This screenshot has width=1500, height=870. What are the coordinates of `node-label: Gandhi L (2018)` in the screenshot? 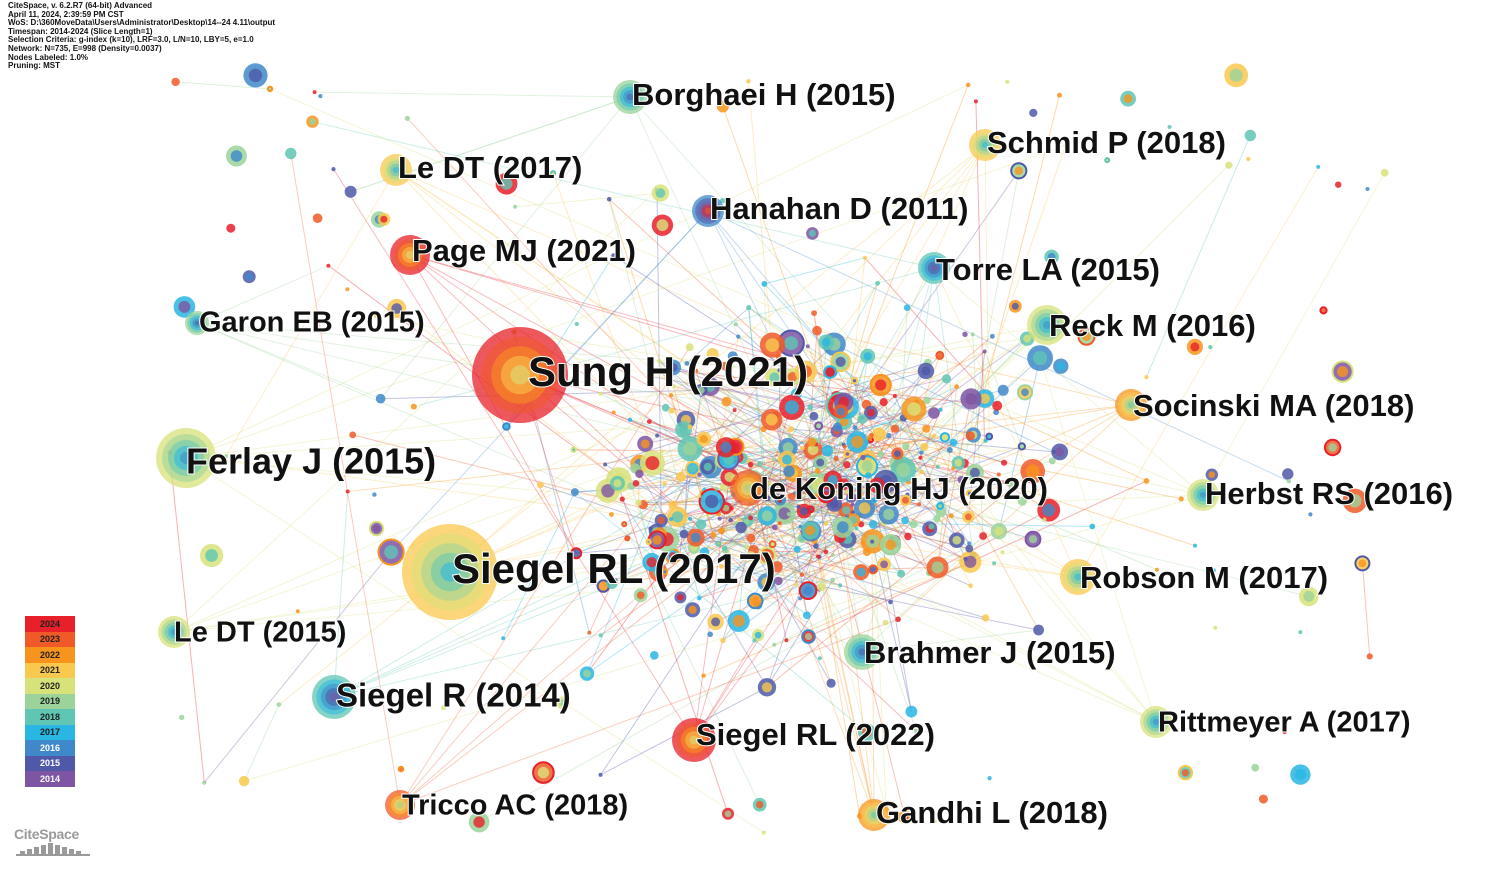 It's located at (992, 812).